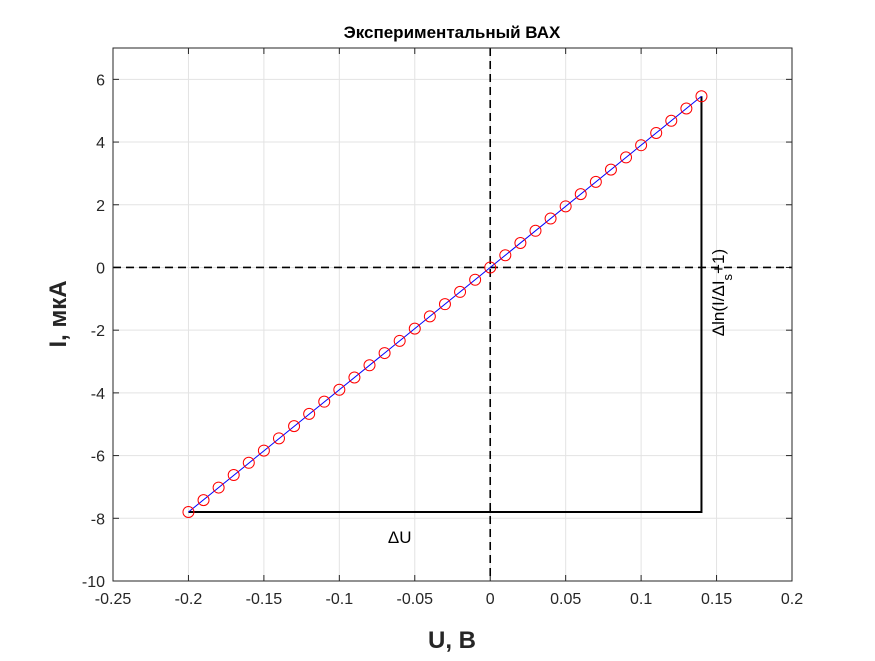 Image resolution: width=875 pixels, height=661 pixels. What do you see at coordinates (58, 313) in the screenshot?
I see `y-axis-label: I, мкА` at bounding box center [58, 313].